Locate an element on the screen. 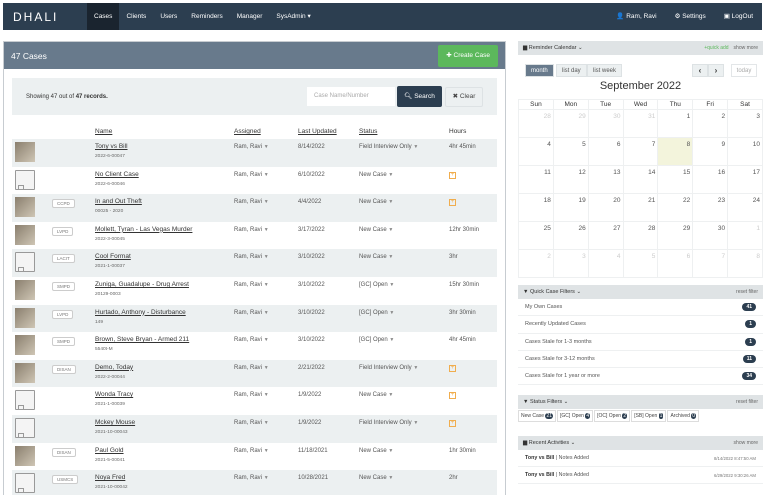 Image resolution: width=768 pixels, height=495 pixels. calendar-day: 15 is located at coordinates (675, 179).